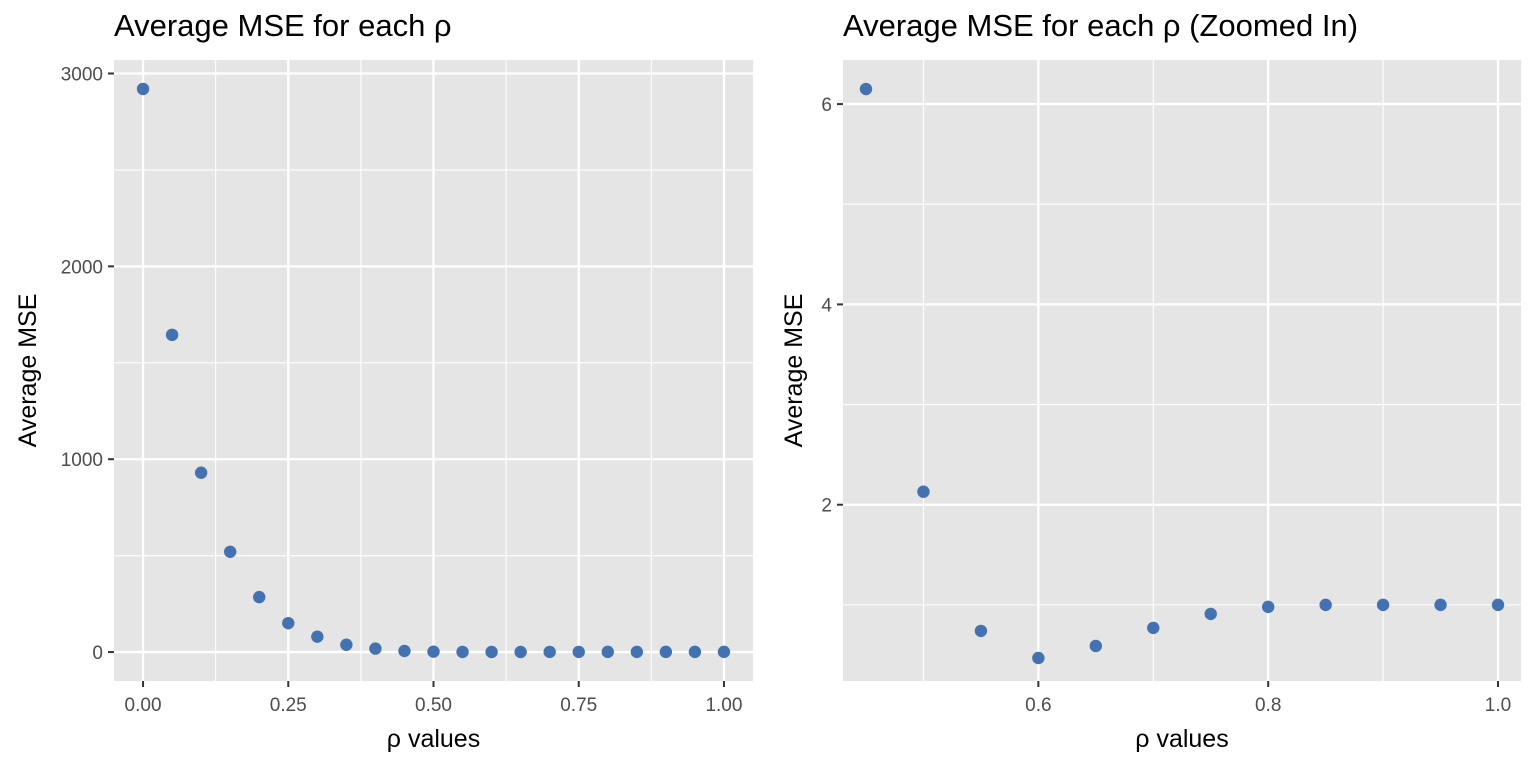 Image resolution: width=1536 pixels, height=768 pixels. I want to click on left-x-tick-label: 0.00, so click(143, 705).